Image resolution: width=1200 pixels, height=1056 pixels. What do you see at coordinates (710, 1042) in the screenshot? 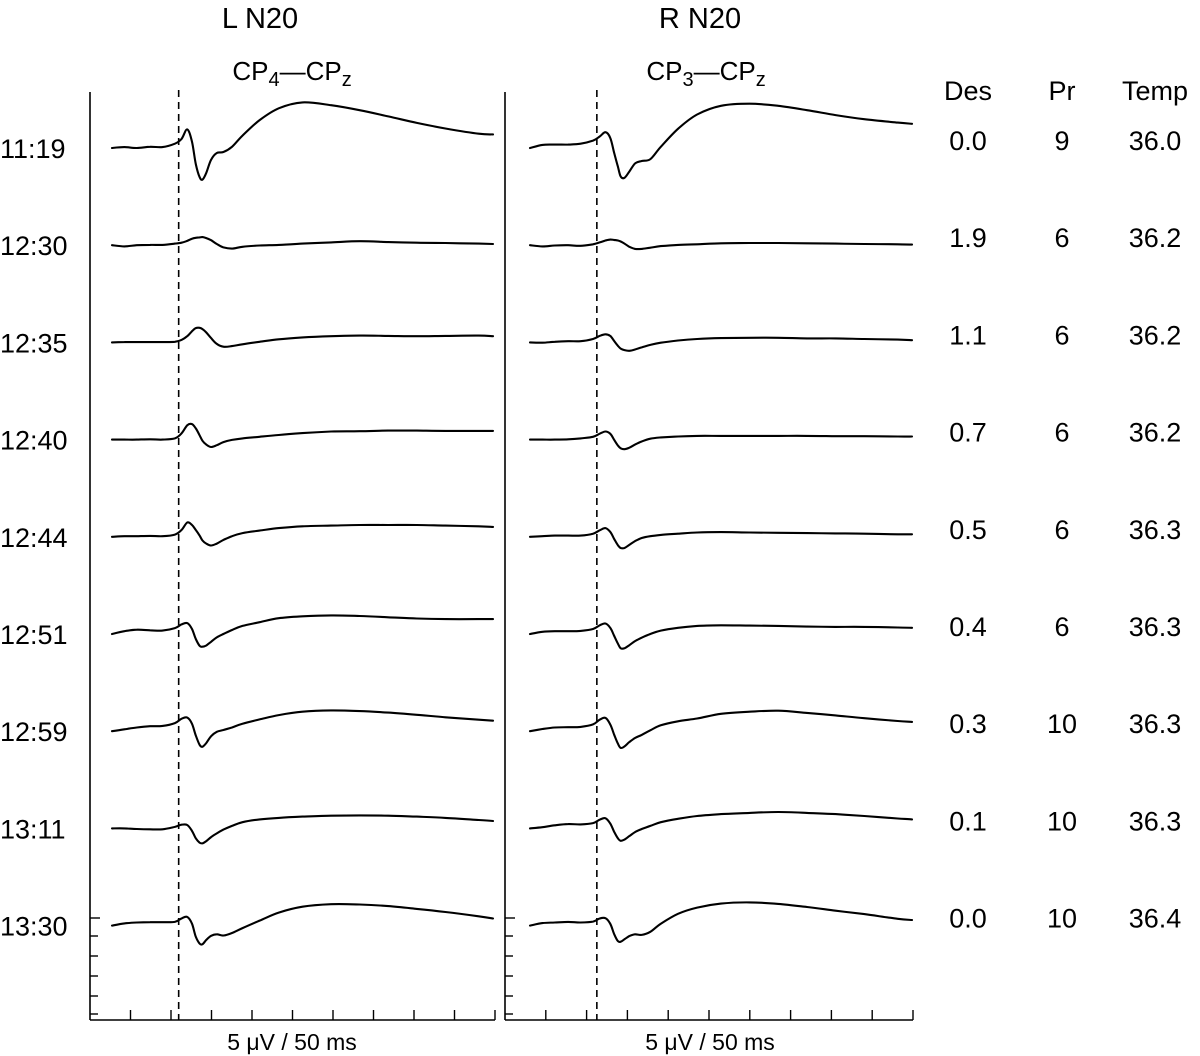
I see `right-scale-label: 5 μV / 50 ms` at bounding box center [710, 1042].